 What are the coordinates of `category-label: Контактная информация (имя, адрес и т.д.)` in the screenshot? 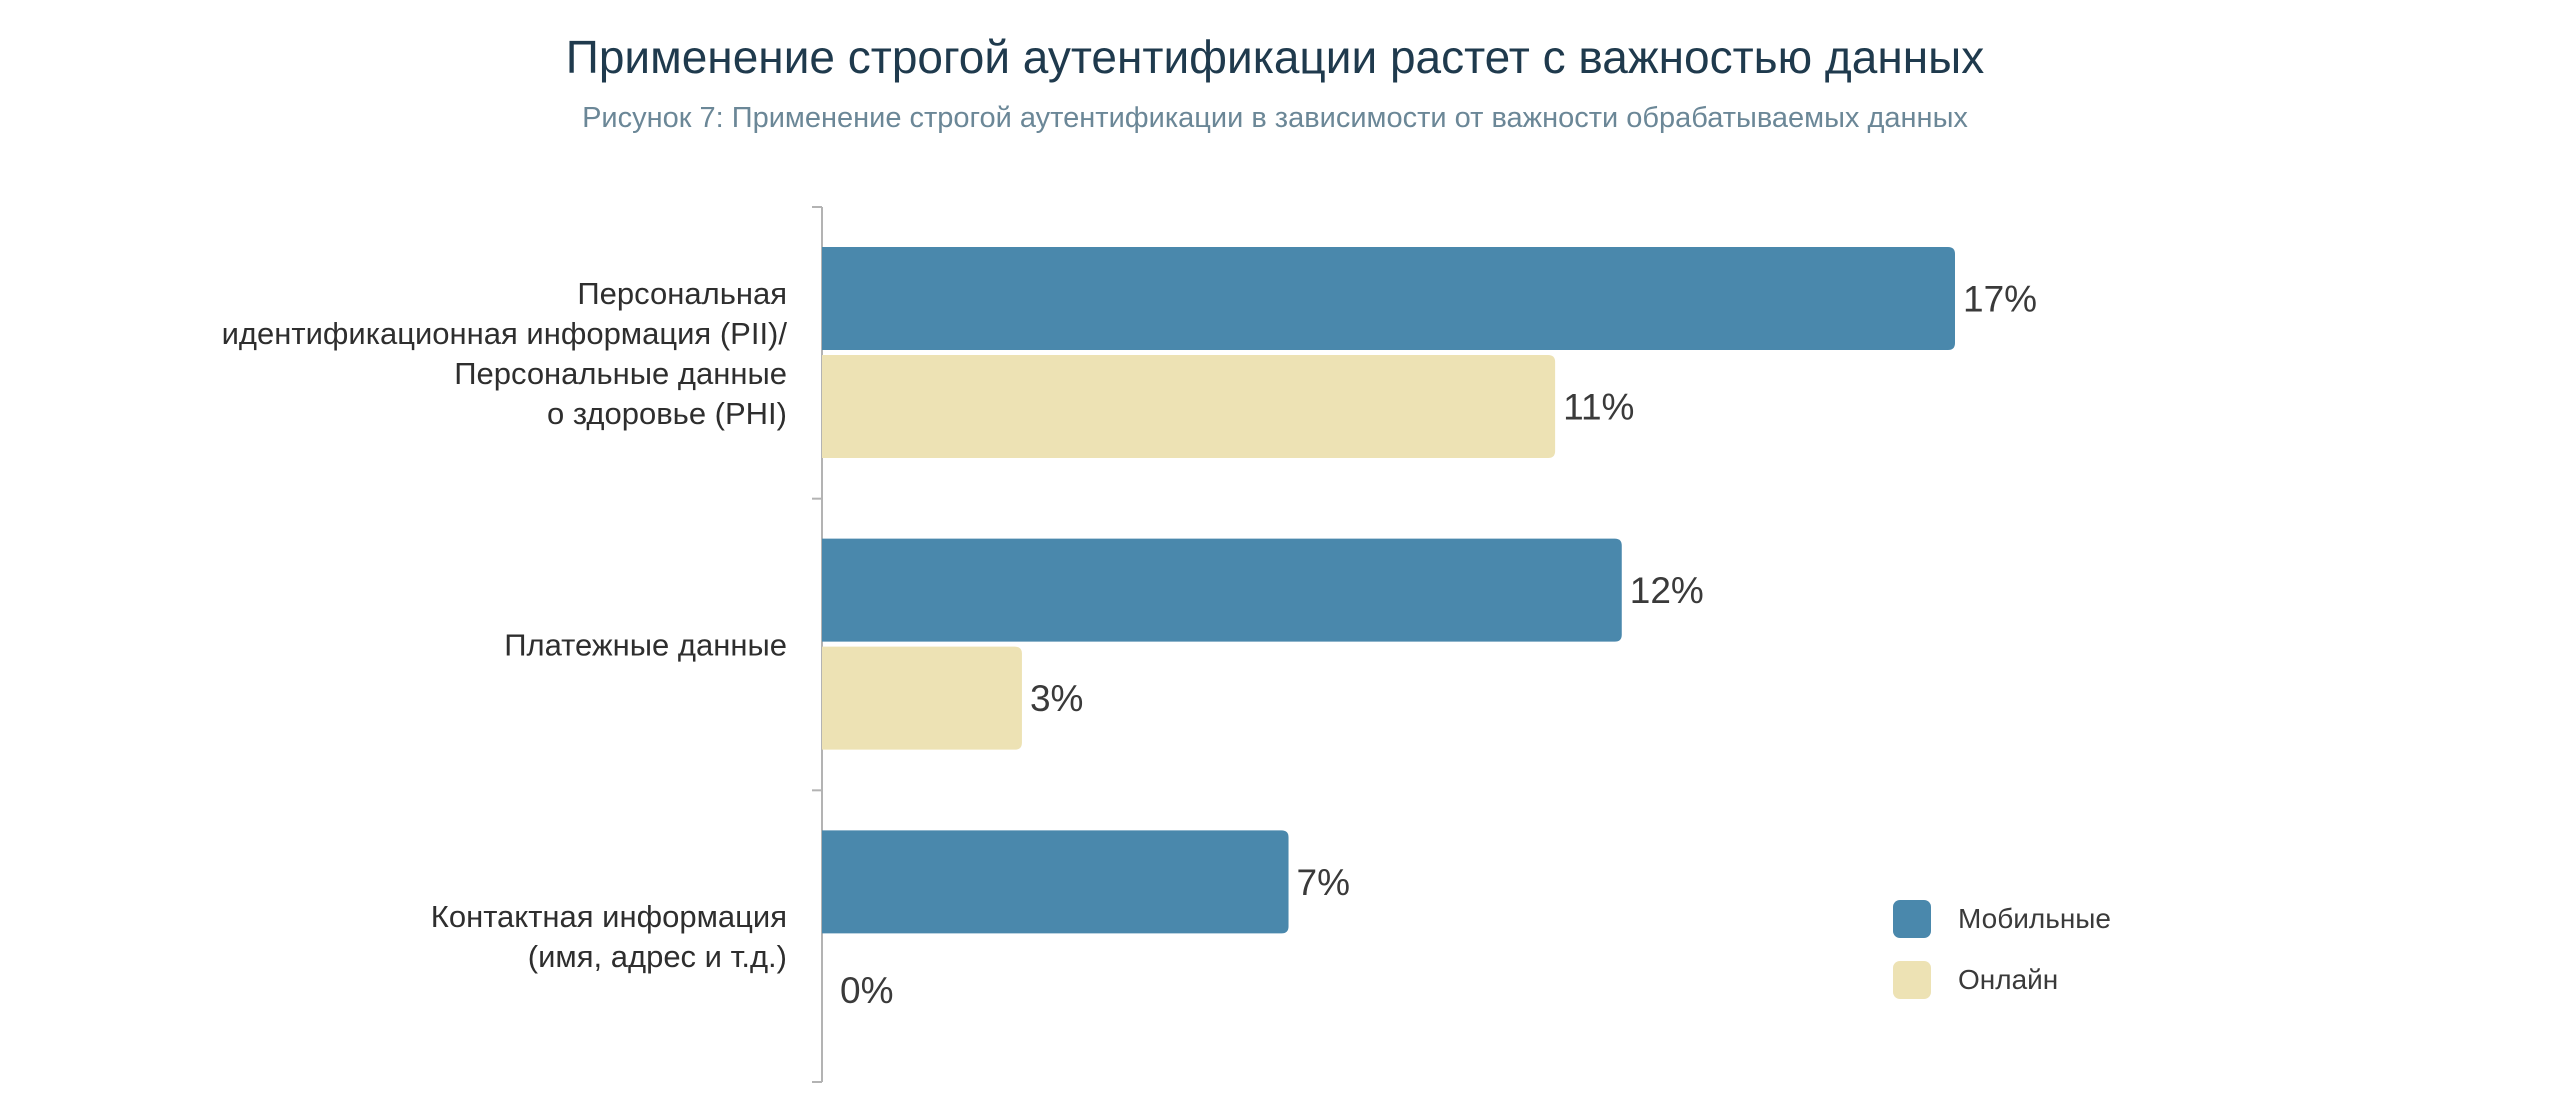 It's located at (609, 936).